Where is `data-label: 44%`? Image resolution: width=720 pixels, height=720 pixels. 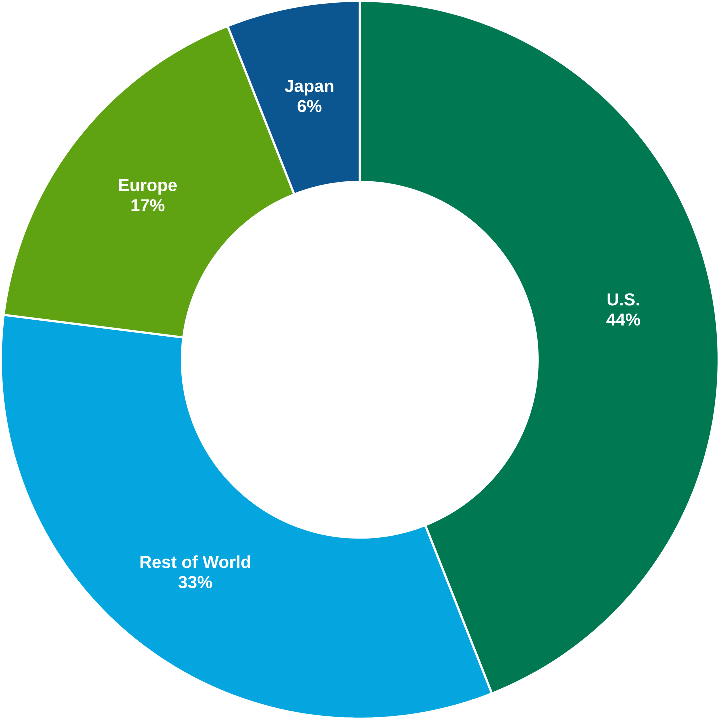 data-label: 44% is located at coordinates (623, 320).